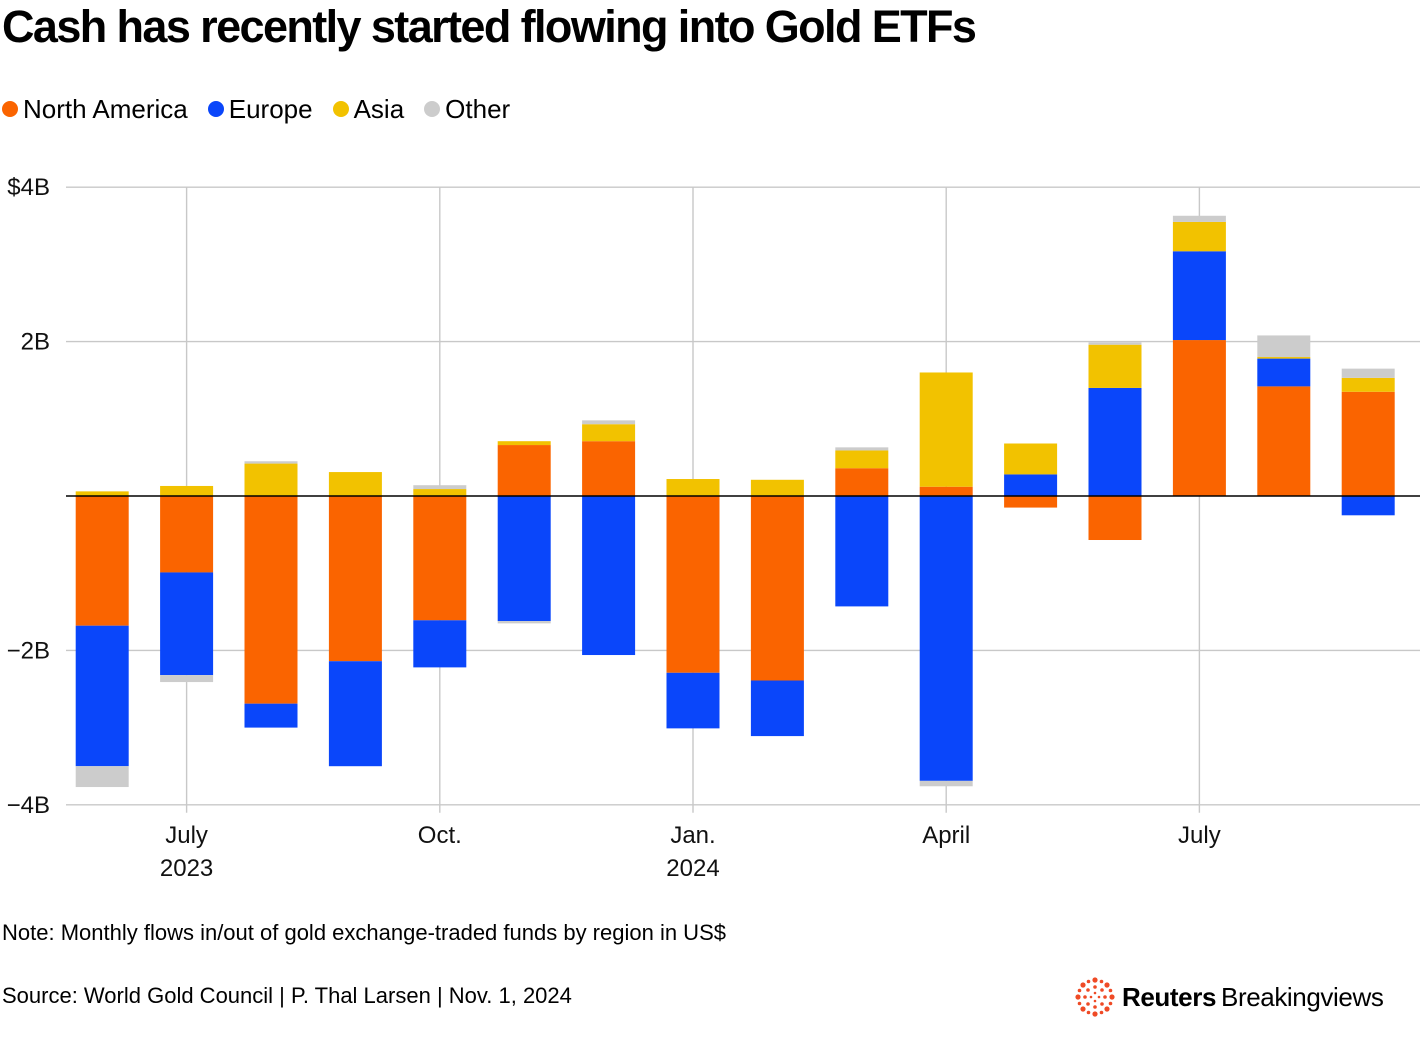  I want to click on bar-dec-2023-europe, so click(609, 576).